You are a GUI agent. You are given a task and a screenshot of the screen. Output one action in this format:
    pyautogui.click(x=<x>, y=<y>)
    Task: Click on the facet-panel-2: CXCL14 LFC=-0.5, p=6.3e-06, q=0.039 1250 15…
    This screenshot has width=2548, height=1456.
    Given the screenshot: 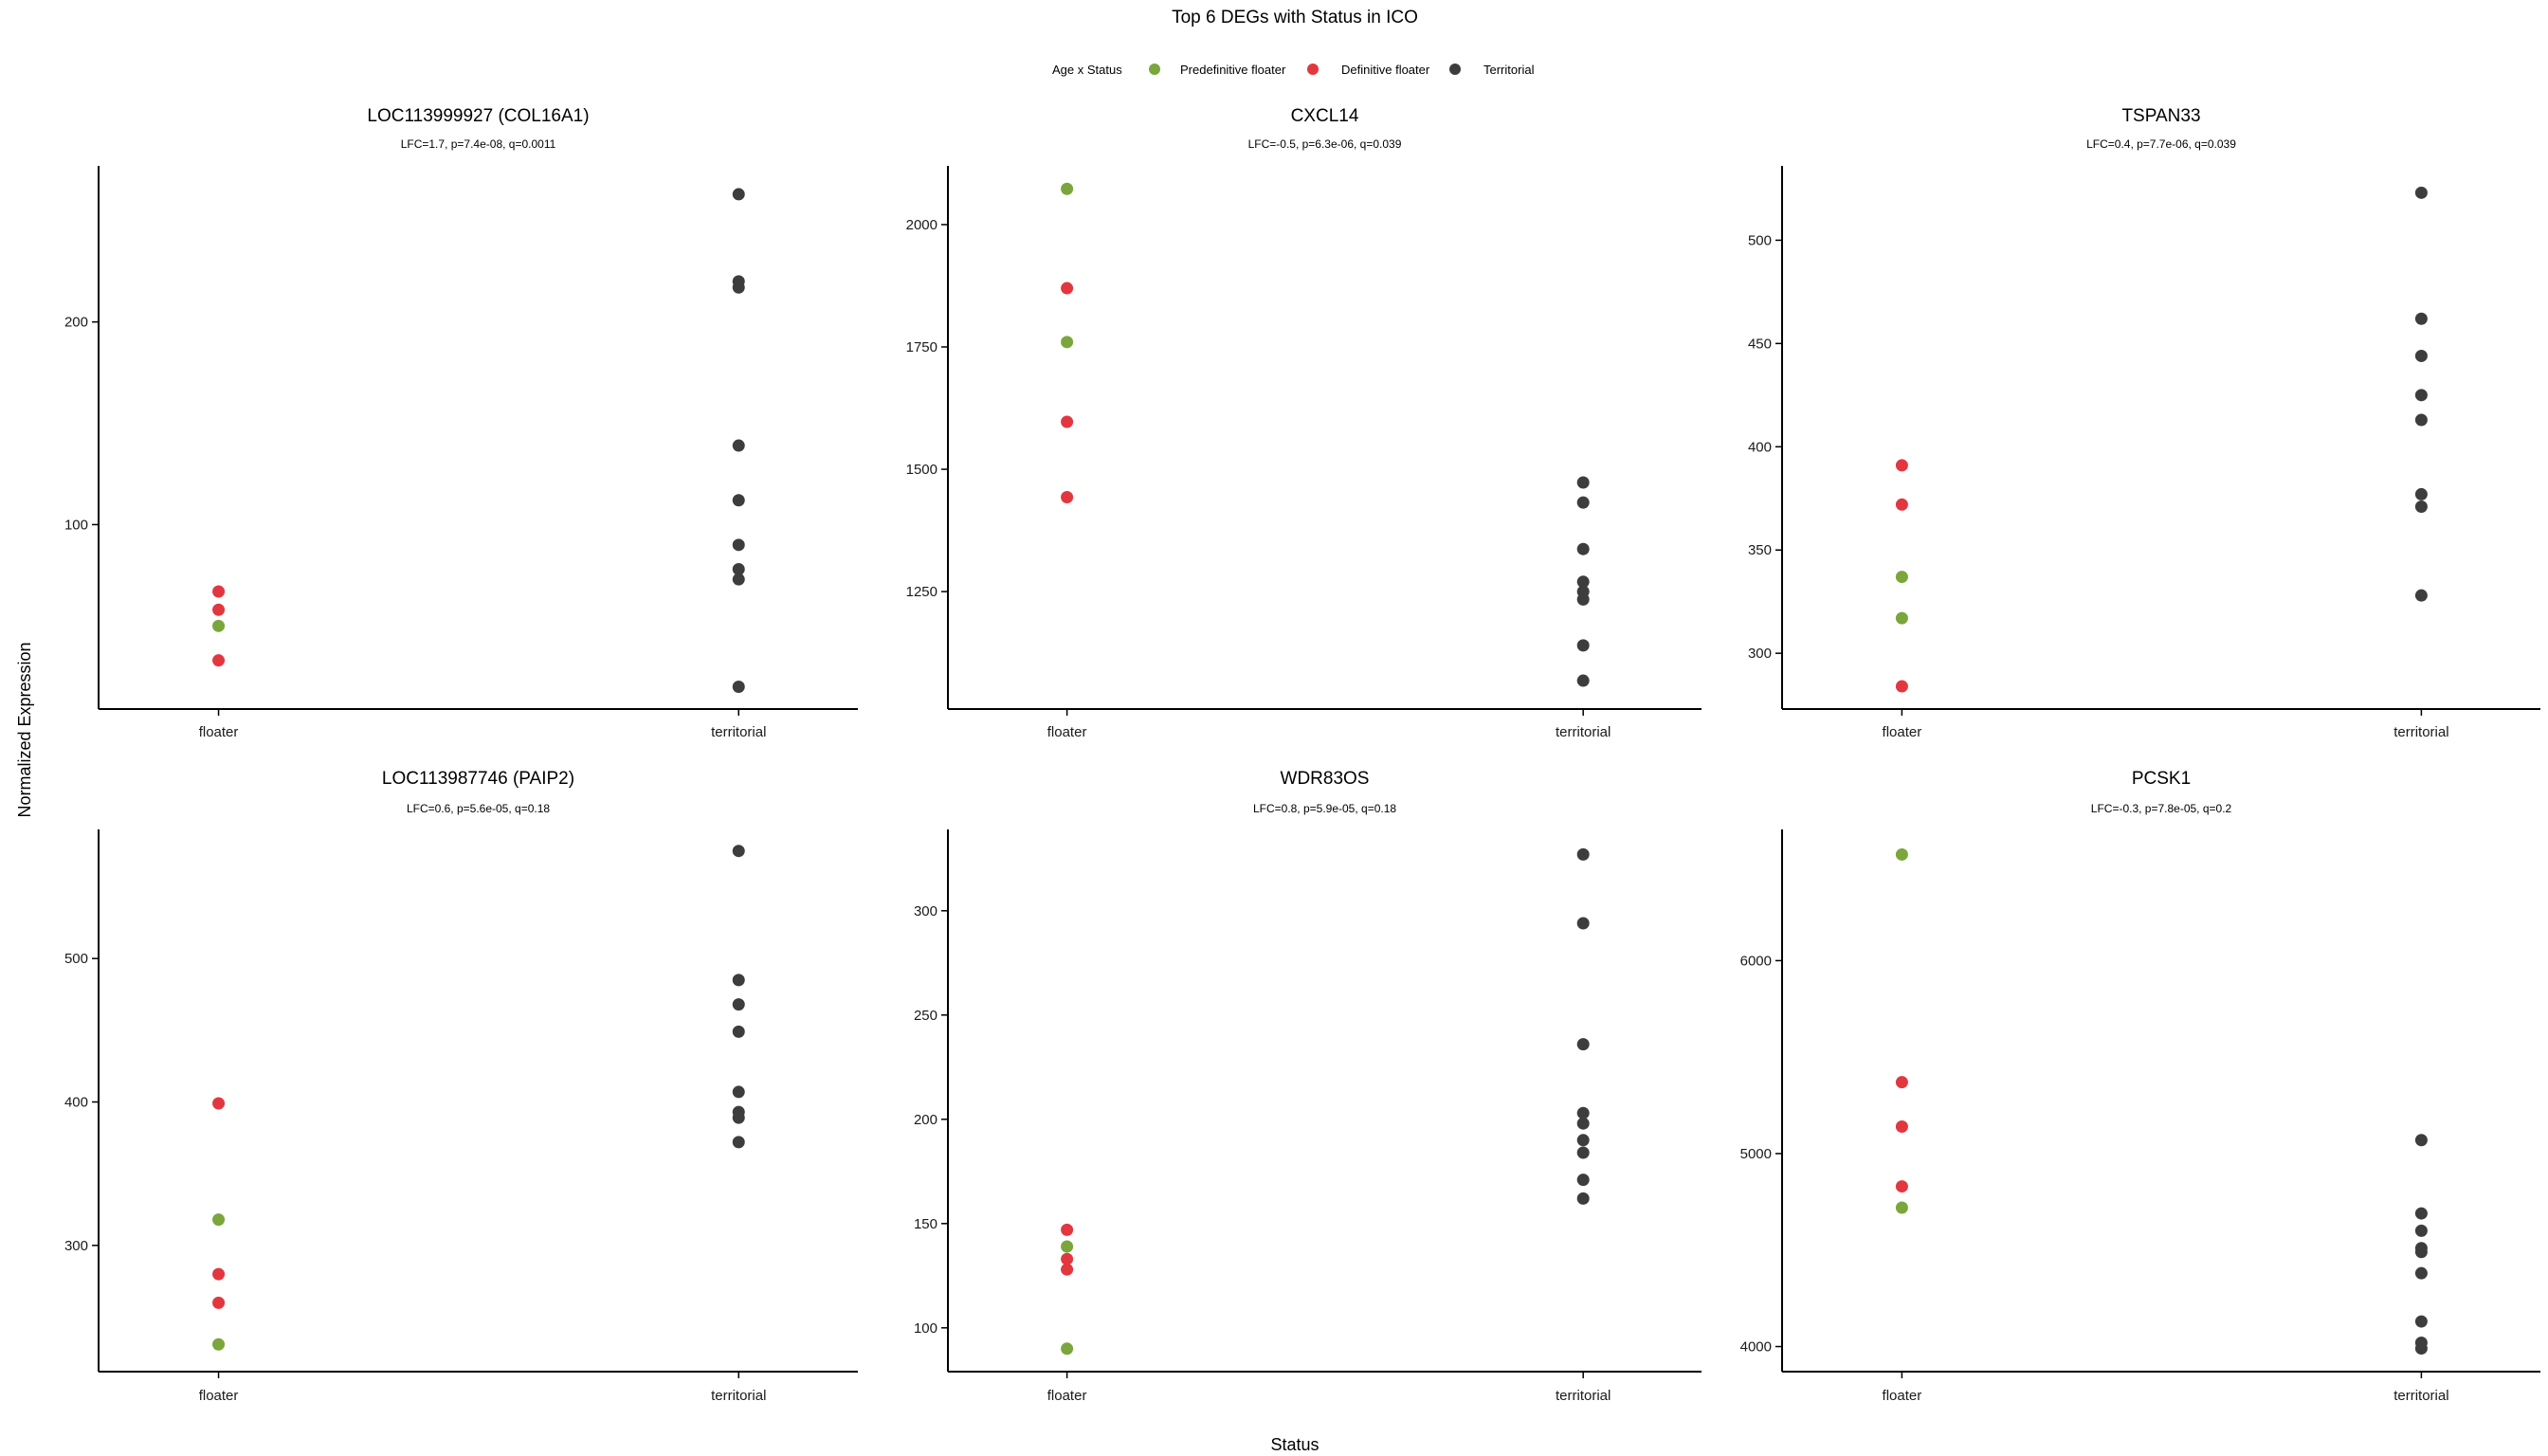 What is the action you would take?
    pyautogui.click(x=1304, y=423)
    